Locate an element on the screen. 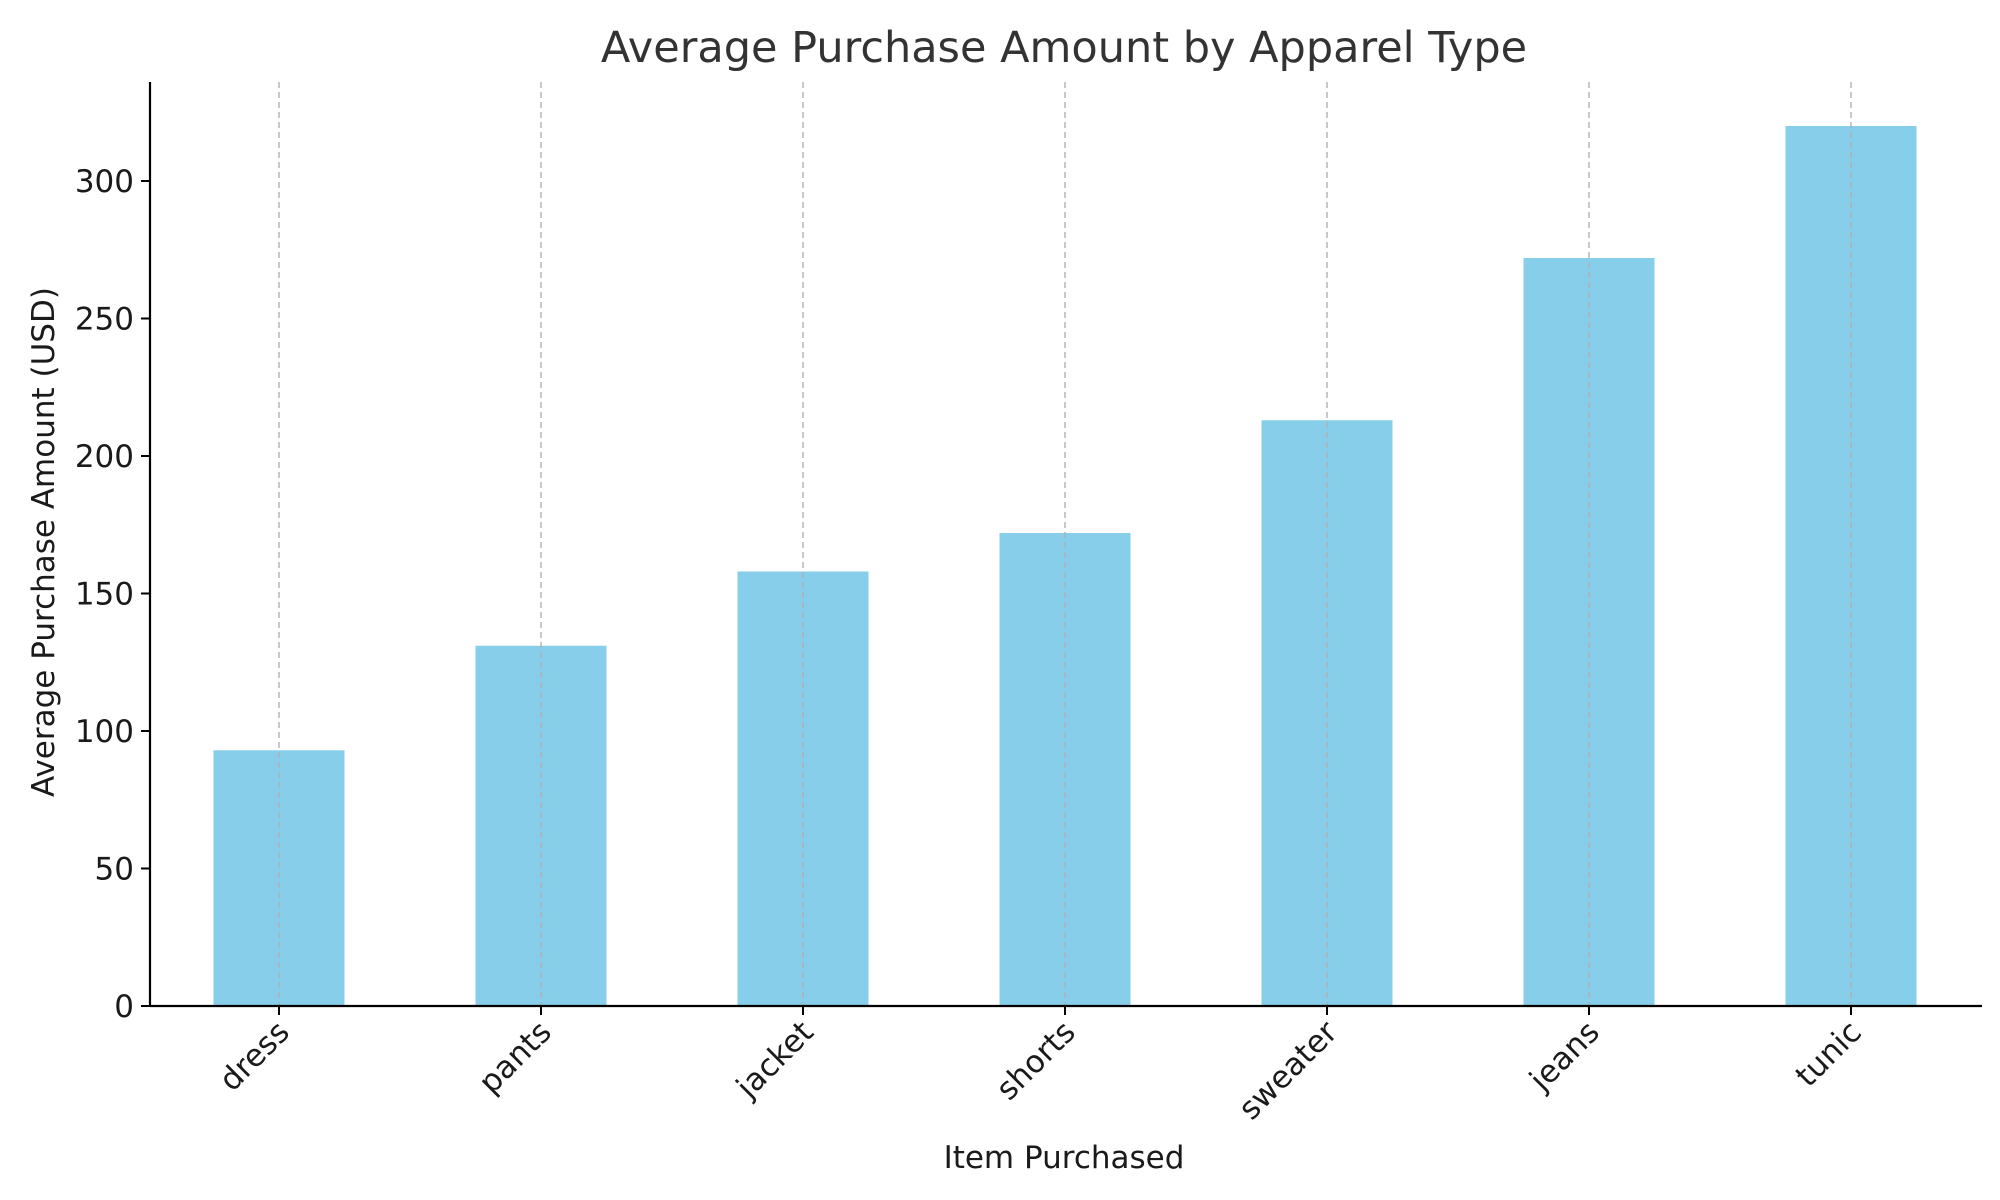 This screenshot has height=1200, width=2000. x-tick-label-tunic: tunic is located at coordinates (1829, 1054).